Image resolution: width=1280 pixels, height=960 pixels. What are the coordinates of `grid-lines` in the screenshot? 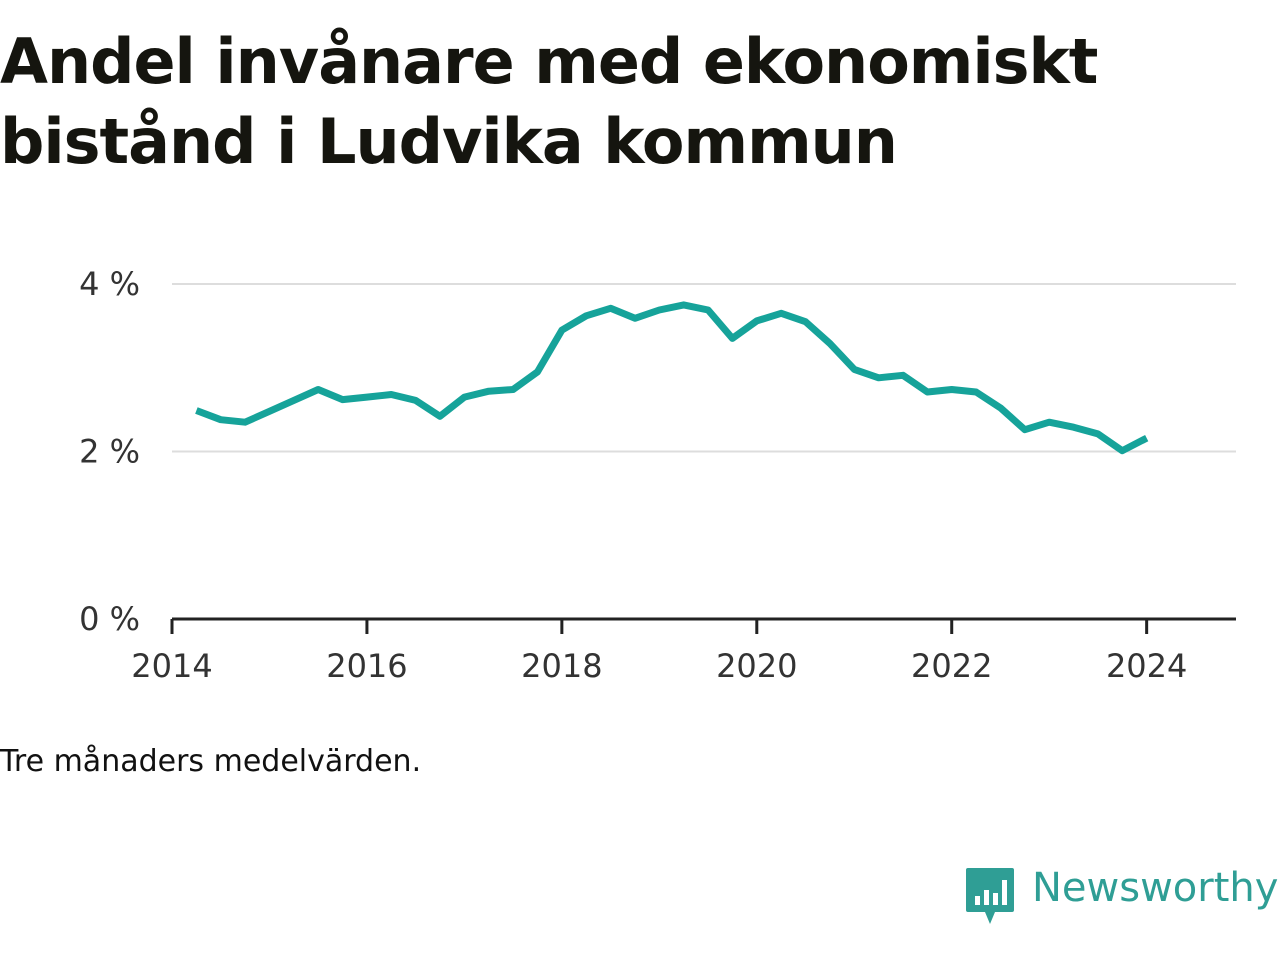 It's located at (704, 368).